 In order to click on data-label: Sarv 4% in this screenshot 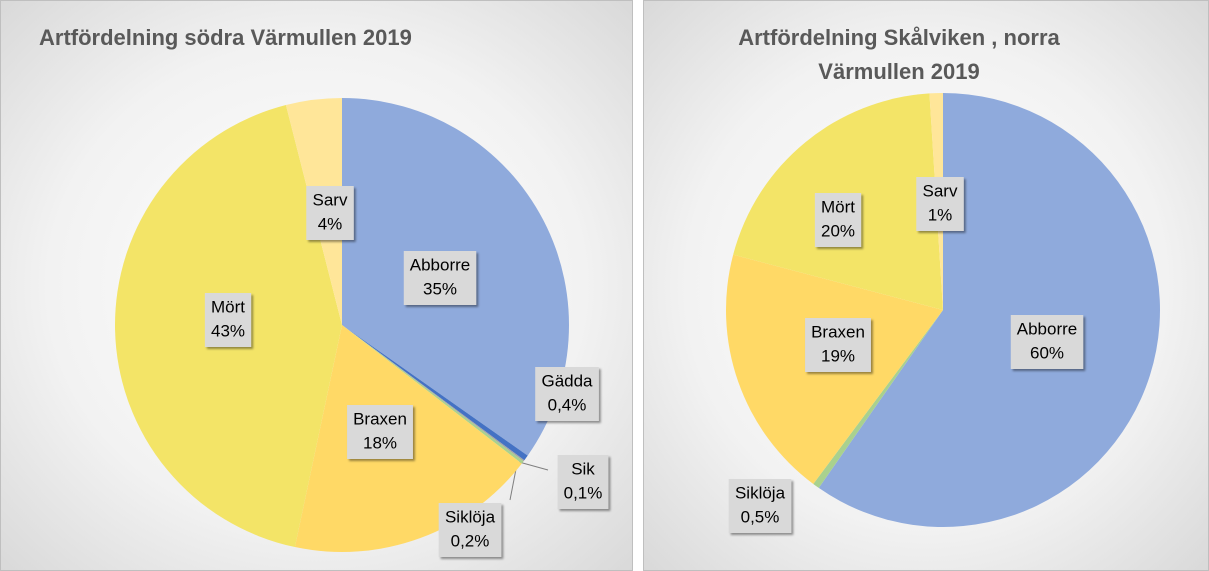, I will do `click(330, 213)`.